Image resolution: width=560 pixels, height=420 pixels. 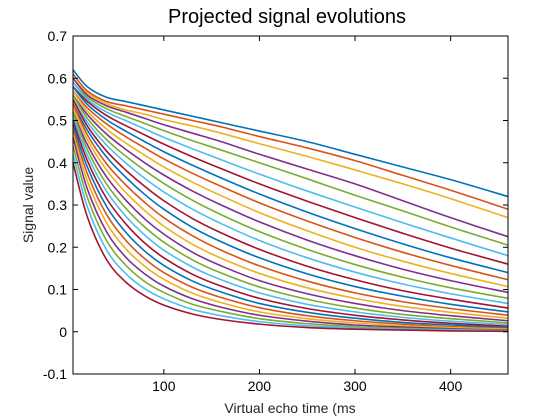 What do you see at coordinates (355, 386) in the screenshot?
I see `x-tick-label: 300` at bounding box center [355, 386].